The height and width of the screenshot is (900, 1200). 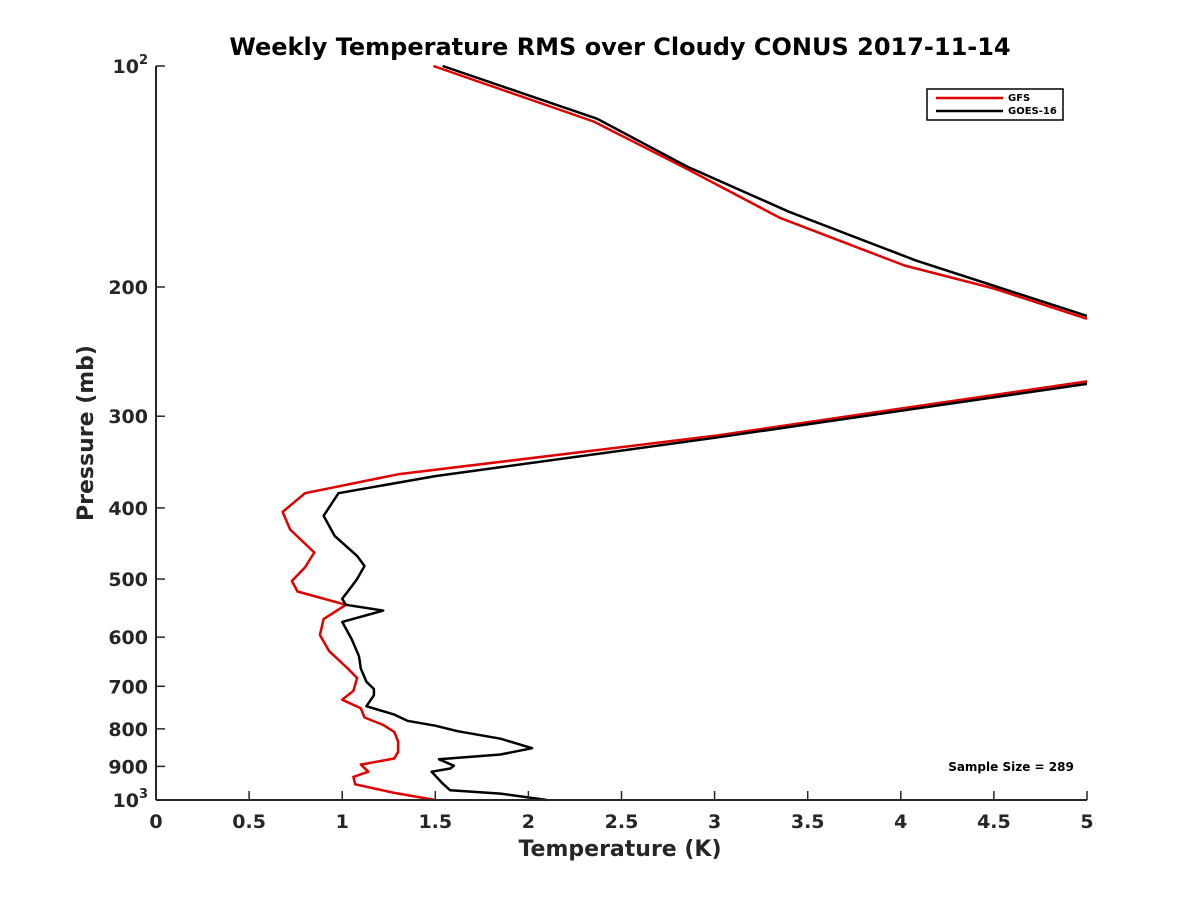 I want to click on x-axis-label: Temperature (K), so click(x=619, y=849).